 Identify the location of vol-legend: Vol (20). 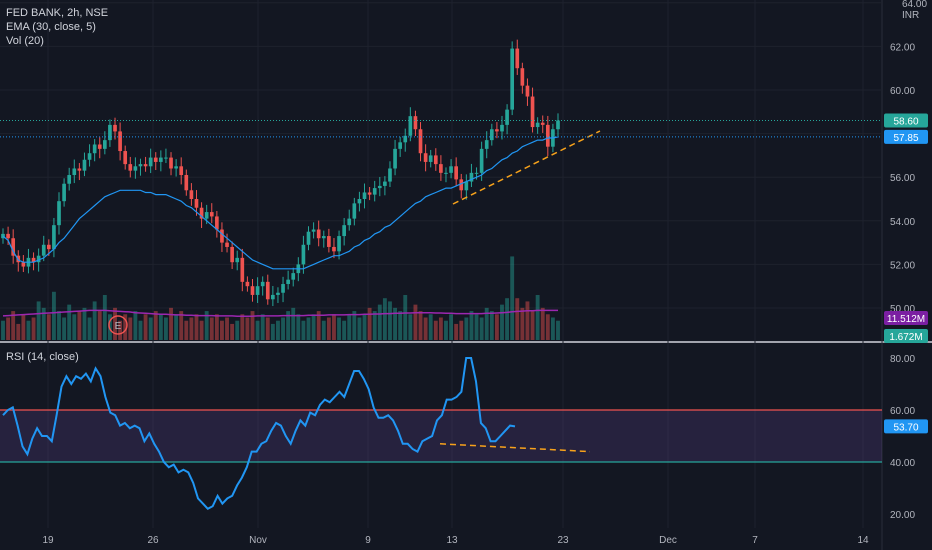
(25, 41).